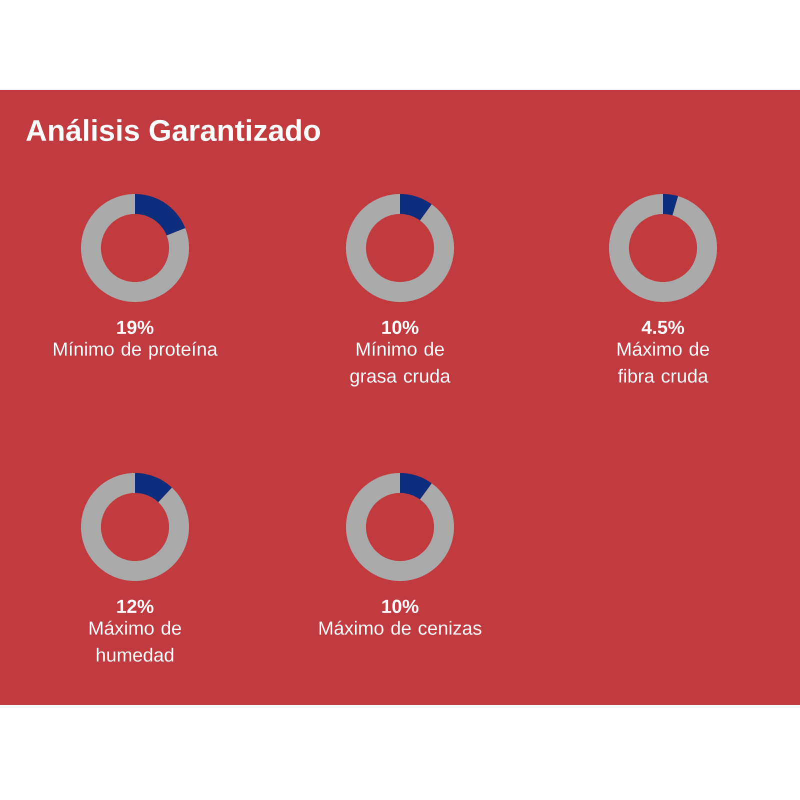 The height and width of the screenshot is (800, 800). What do you see at coordinates (135, 327) in the screenshot?
I see `text: 19%` at bounding box center [135, 327].